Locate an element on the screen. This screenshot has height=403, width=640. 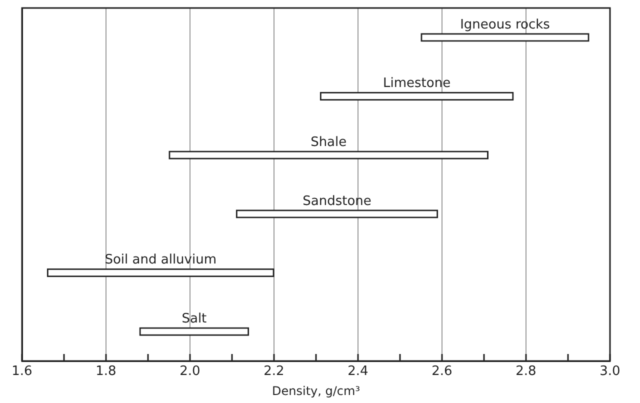
x-tick-label: 2.8 is located at coordinates (526, 372).